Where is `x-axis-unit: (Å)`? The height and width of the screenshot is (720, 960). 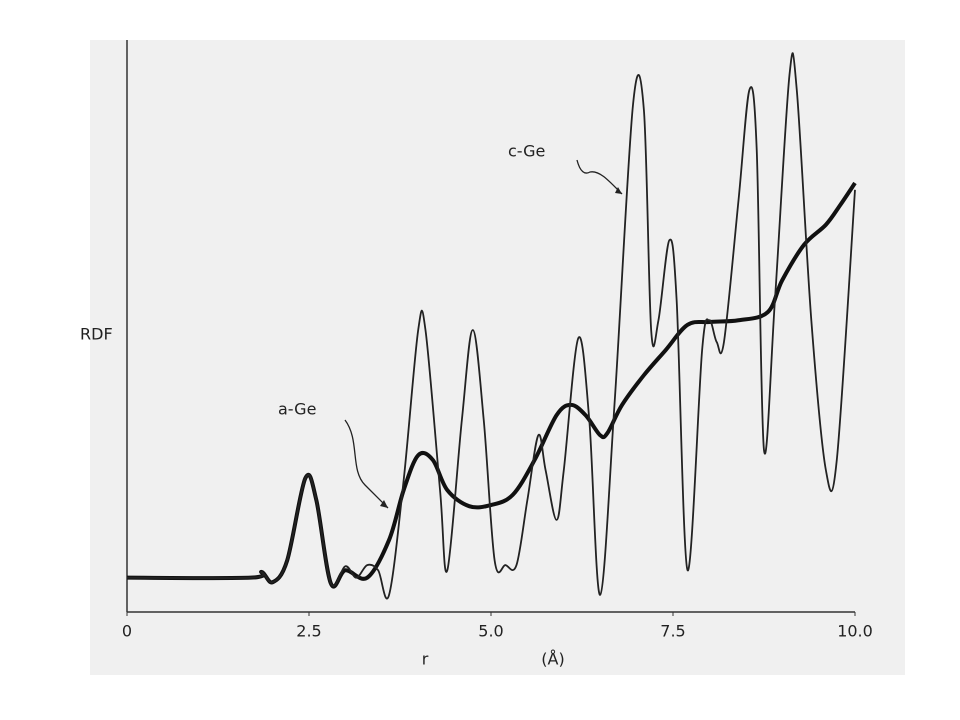 x-axis-unit: (Å) is located at coordinates (552, 659).